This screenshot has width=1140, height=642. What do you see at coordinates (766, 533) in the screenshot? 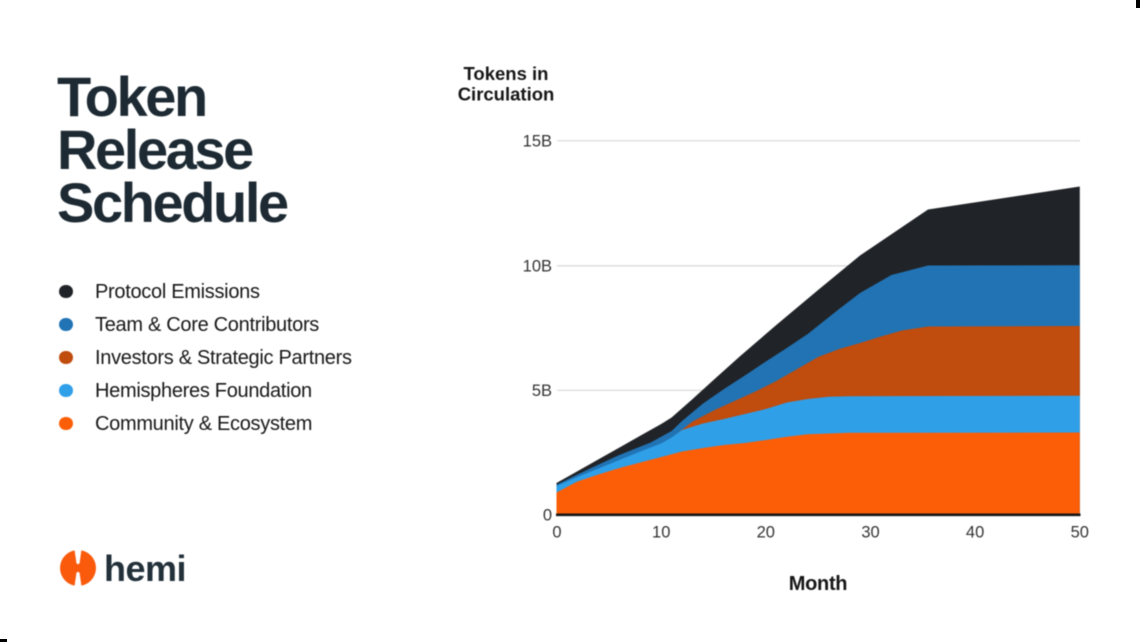
I see `svg-text: 20` at bounding box center [766, 533].